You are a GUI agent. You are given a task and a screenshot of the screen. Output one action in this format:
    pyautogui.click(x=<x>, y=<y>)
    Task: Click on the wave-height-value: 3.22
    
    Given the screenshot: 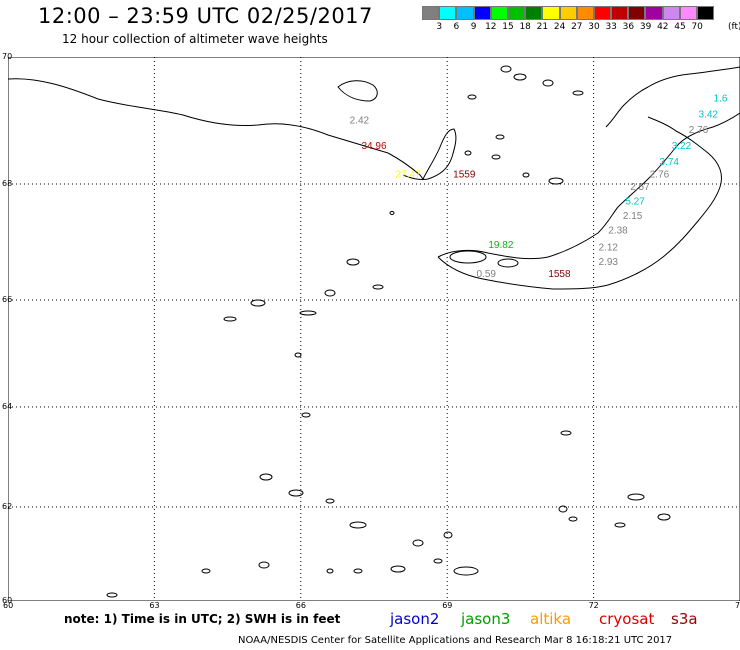 What is the action you would take?
    pyautogui.click(x=682, y=146)
    